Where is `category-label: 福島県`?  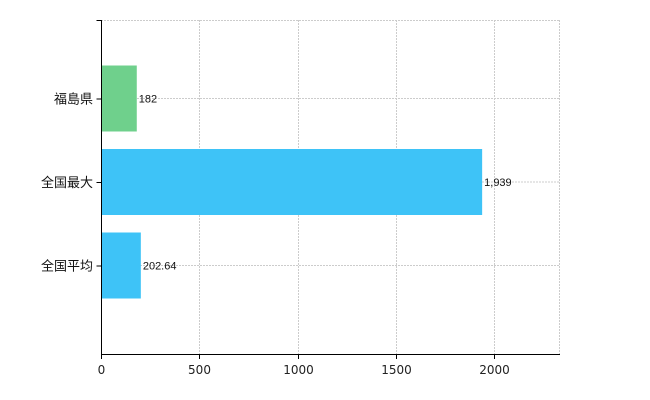 category-label: 福島県 is located at coordinates (73, 100).